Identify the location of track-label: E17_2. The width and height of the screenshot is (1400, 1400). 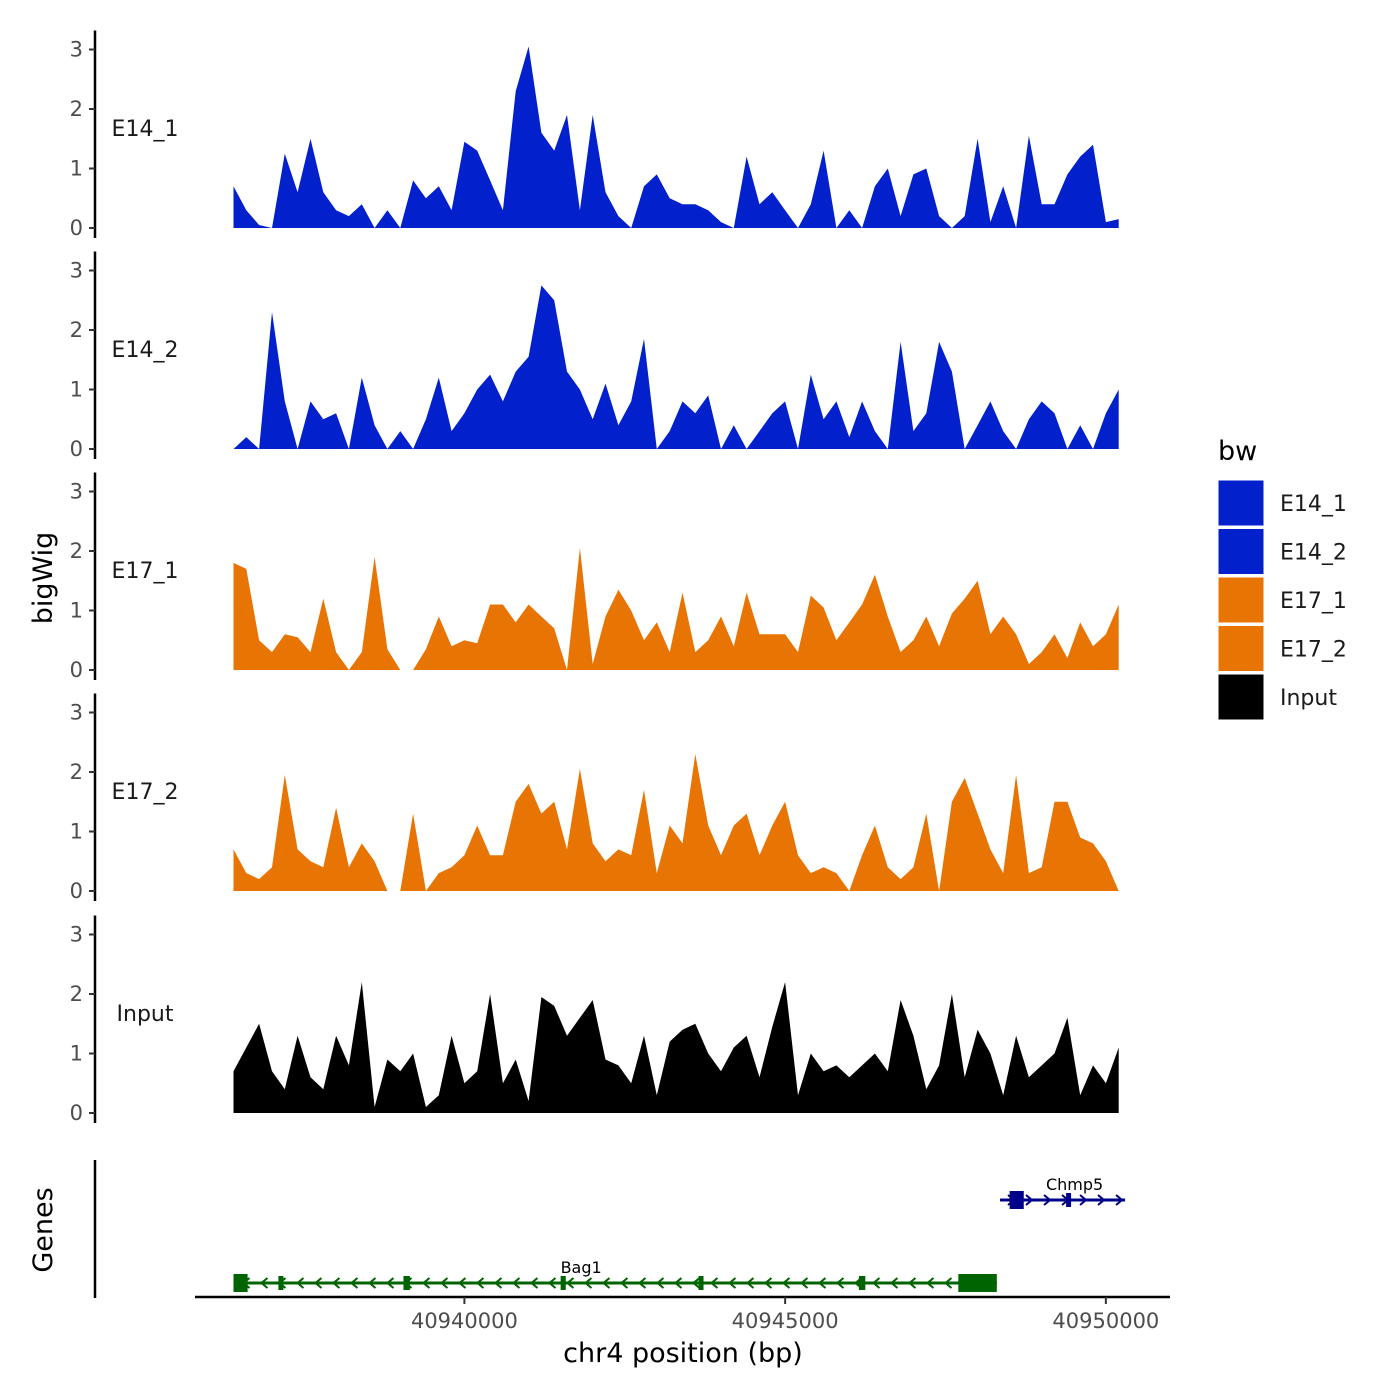
(145, 792).